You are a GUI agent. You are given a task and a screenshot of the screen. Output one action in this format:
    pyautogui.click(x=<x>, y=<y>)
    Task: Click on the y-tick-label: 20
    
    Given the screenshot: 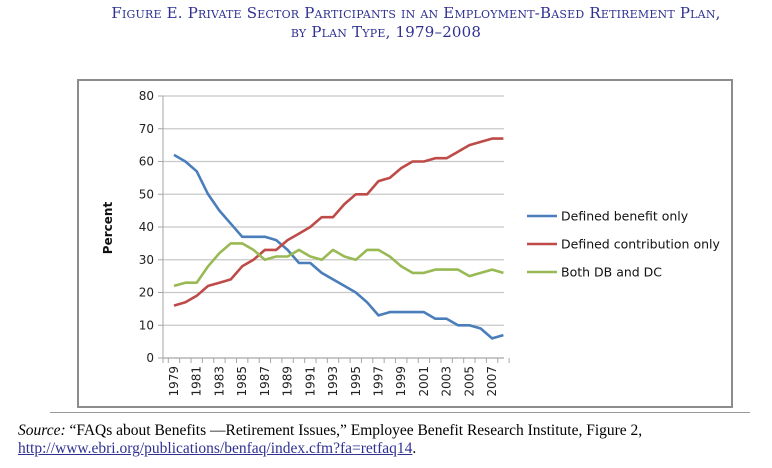 What is the action you would take?
    pyautogui.click(x=146, y=293)
    